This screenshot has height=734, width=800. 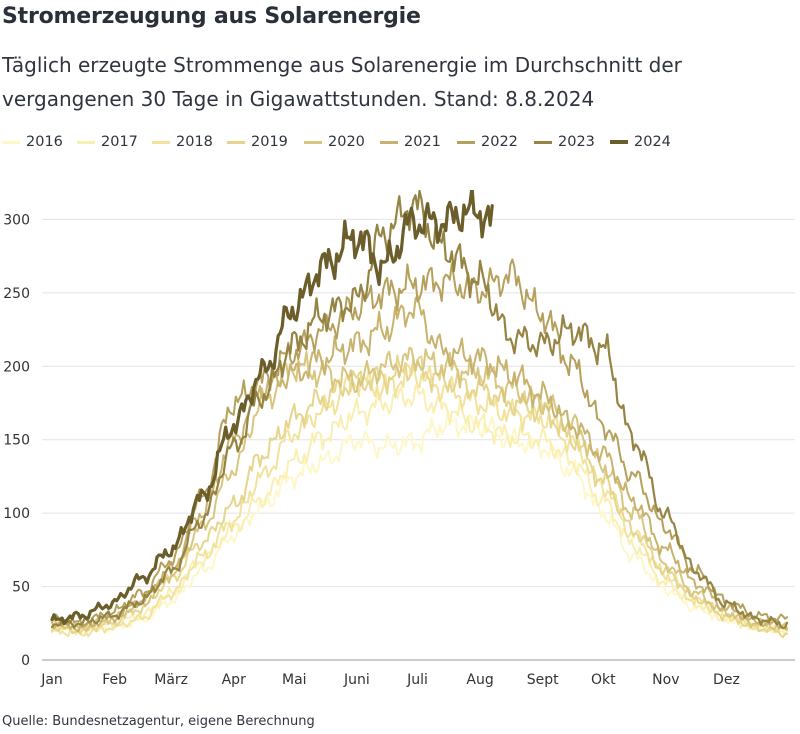 What do you see at coordinates (543, 680) in the screenshot?
I see `x-tick-label-sept: Sept` at bounding box center [543, 680].